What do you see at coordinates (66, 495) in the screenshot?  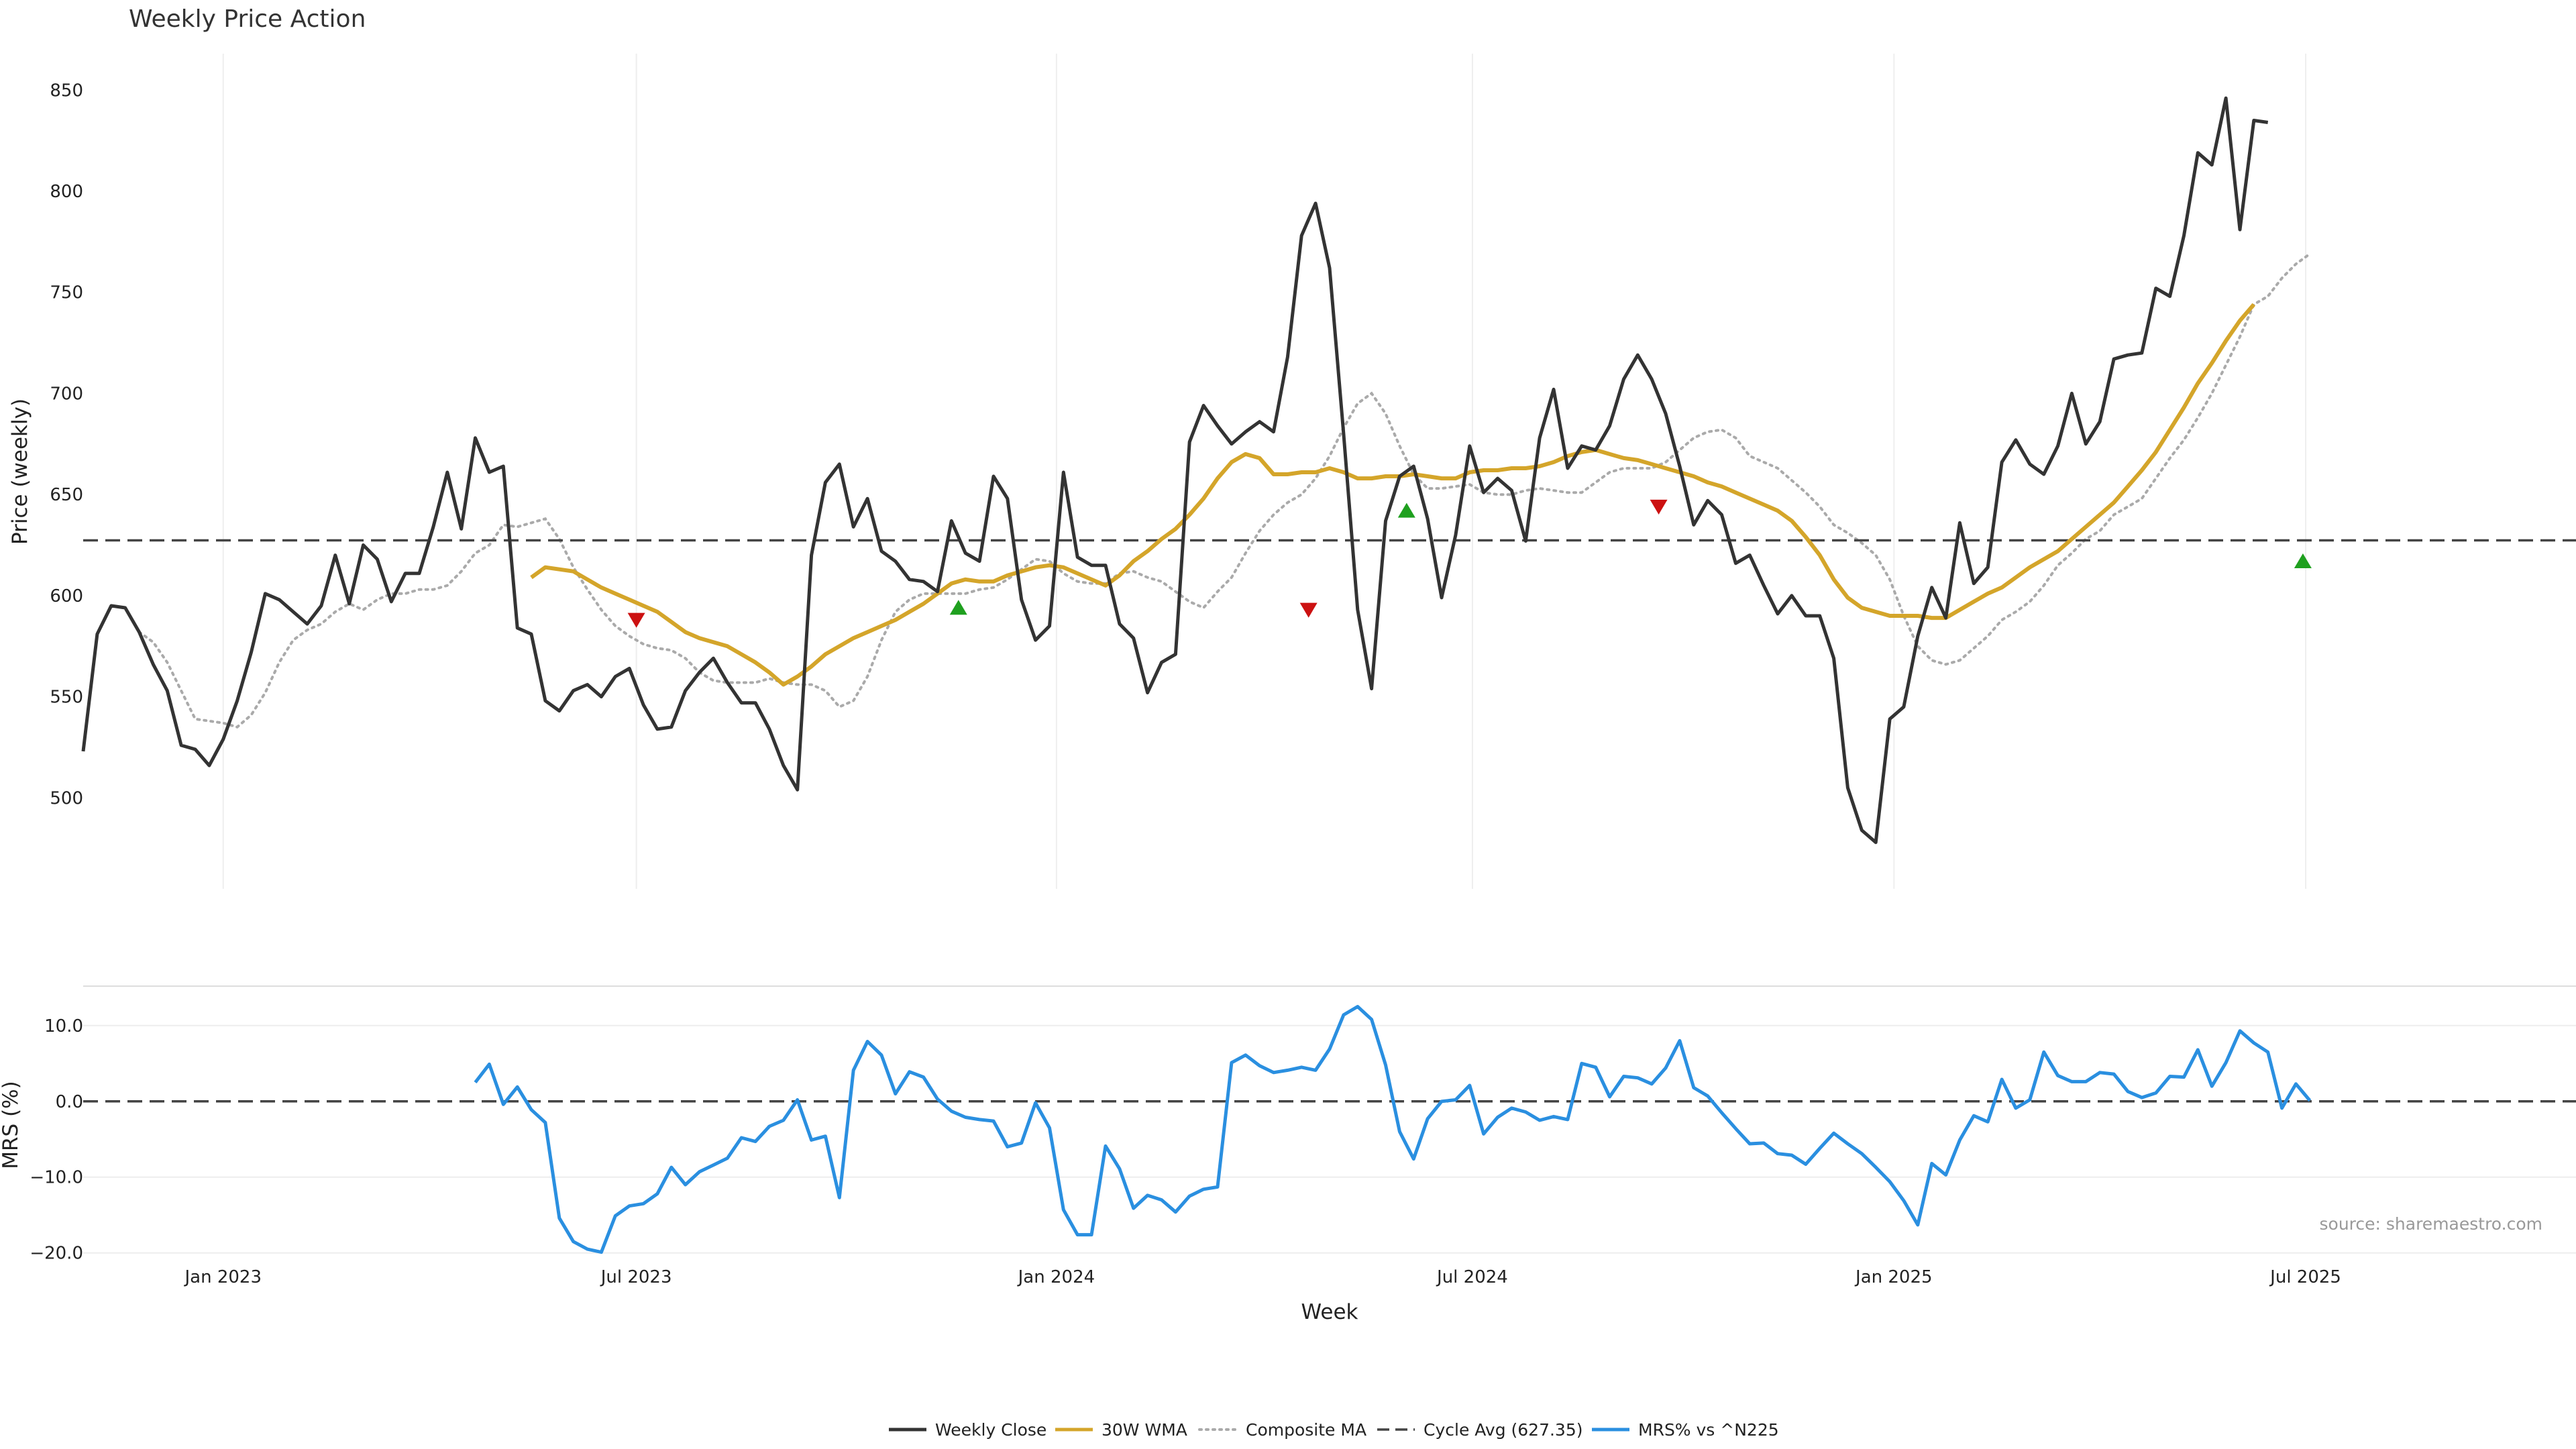 I see `price-y-tick-label: 650` at bounding box center [66, 495].